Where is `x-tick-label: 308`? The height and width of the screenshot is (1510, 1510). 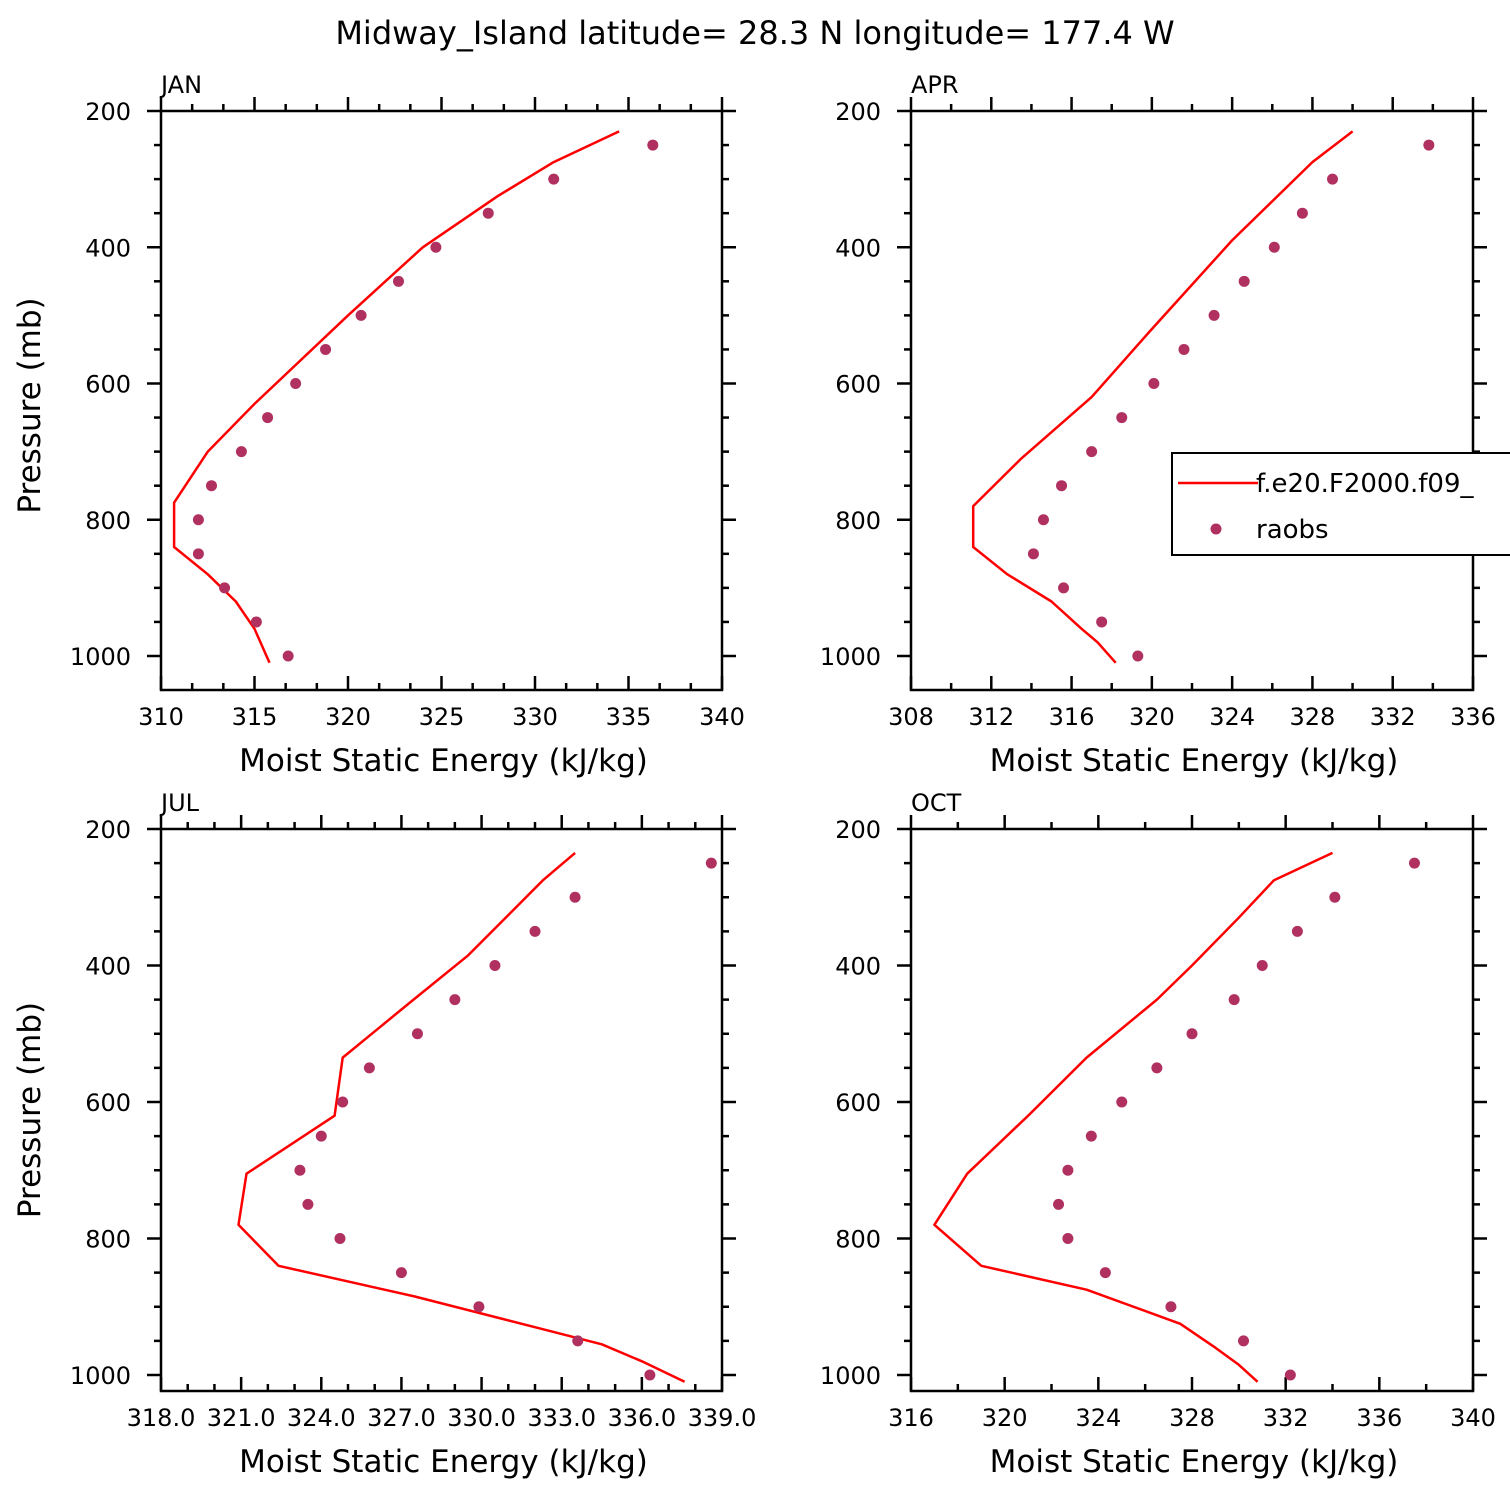
x-tick-label: 308 is located at coordinates (911, 717).